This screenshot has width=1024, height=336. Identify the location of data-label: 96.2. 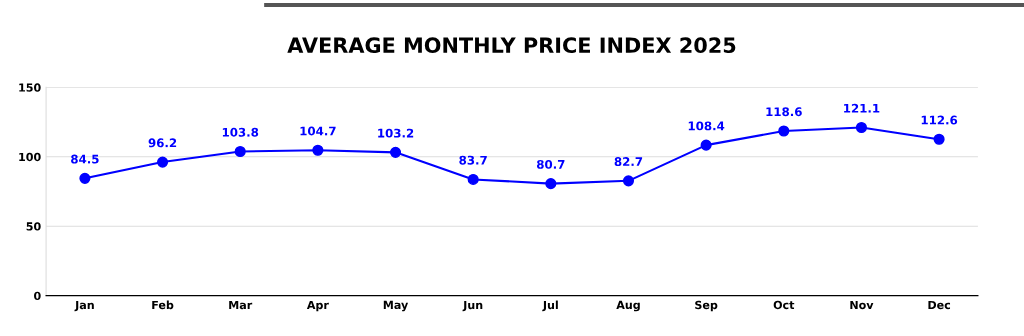
(162, 143).